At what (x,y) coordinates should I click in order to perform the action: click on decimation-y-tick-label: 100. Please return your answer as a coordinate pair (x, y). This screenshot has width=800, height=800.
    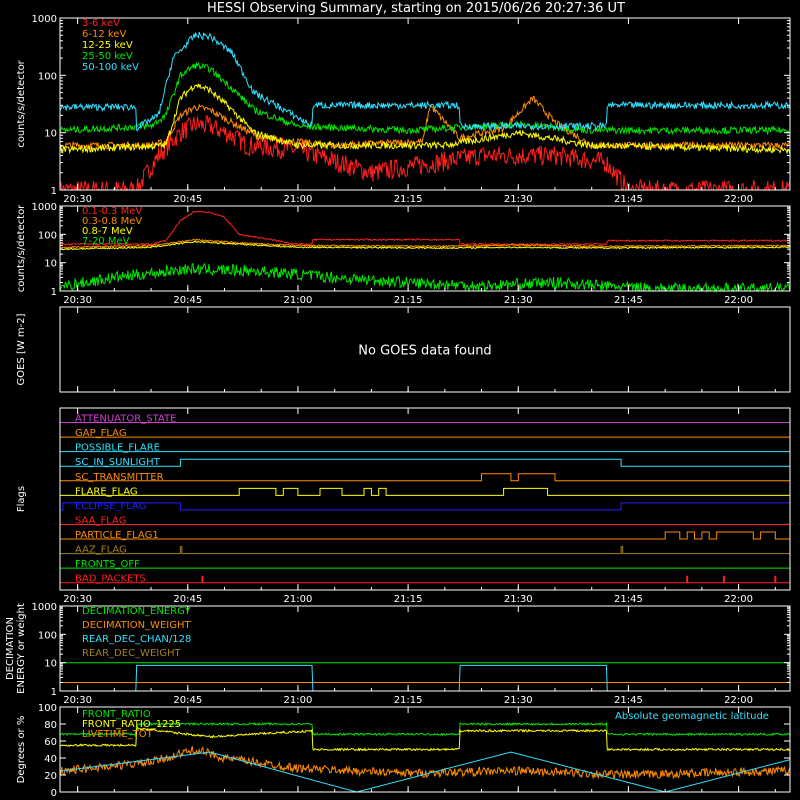
    Looking at the image, I should click on (47, 635).